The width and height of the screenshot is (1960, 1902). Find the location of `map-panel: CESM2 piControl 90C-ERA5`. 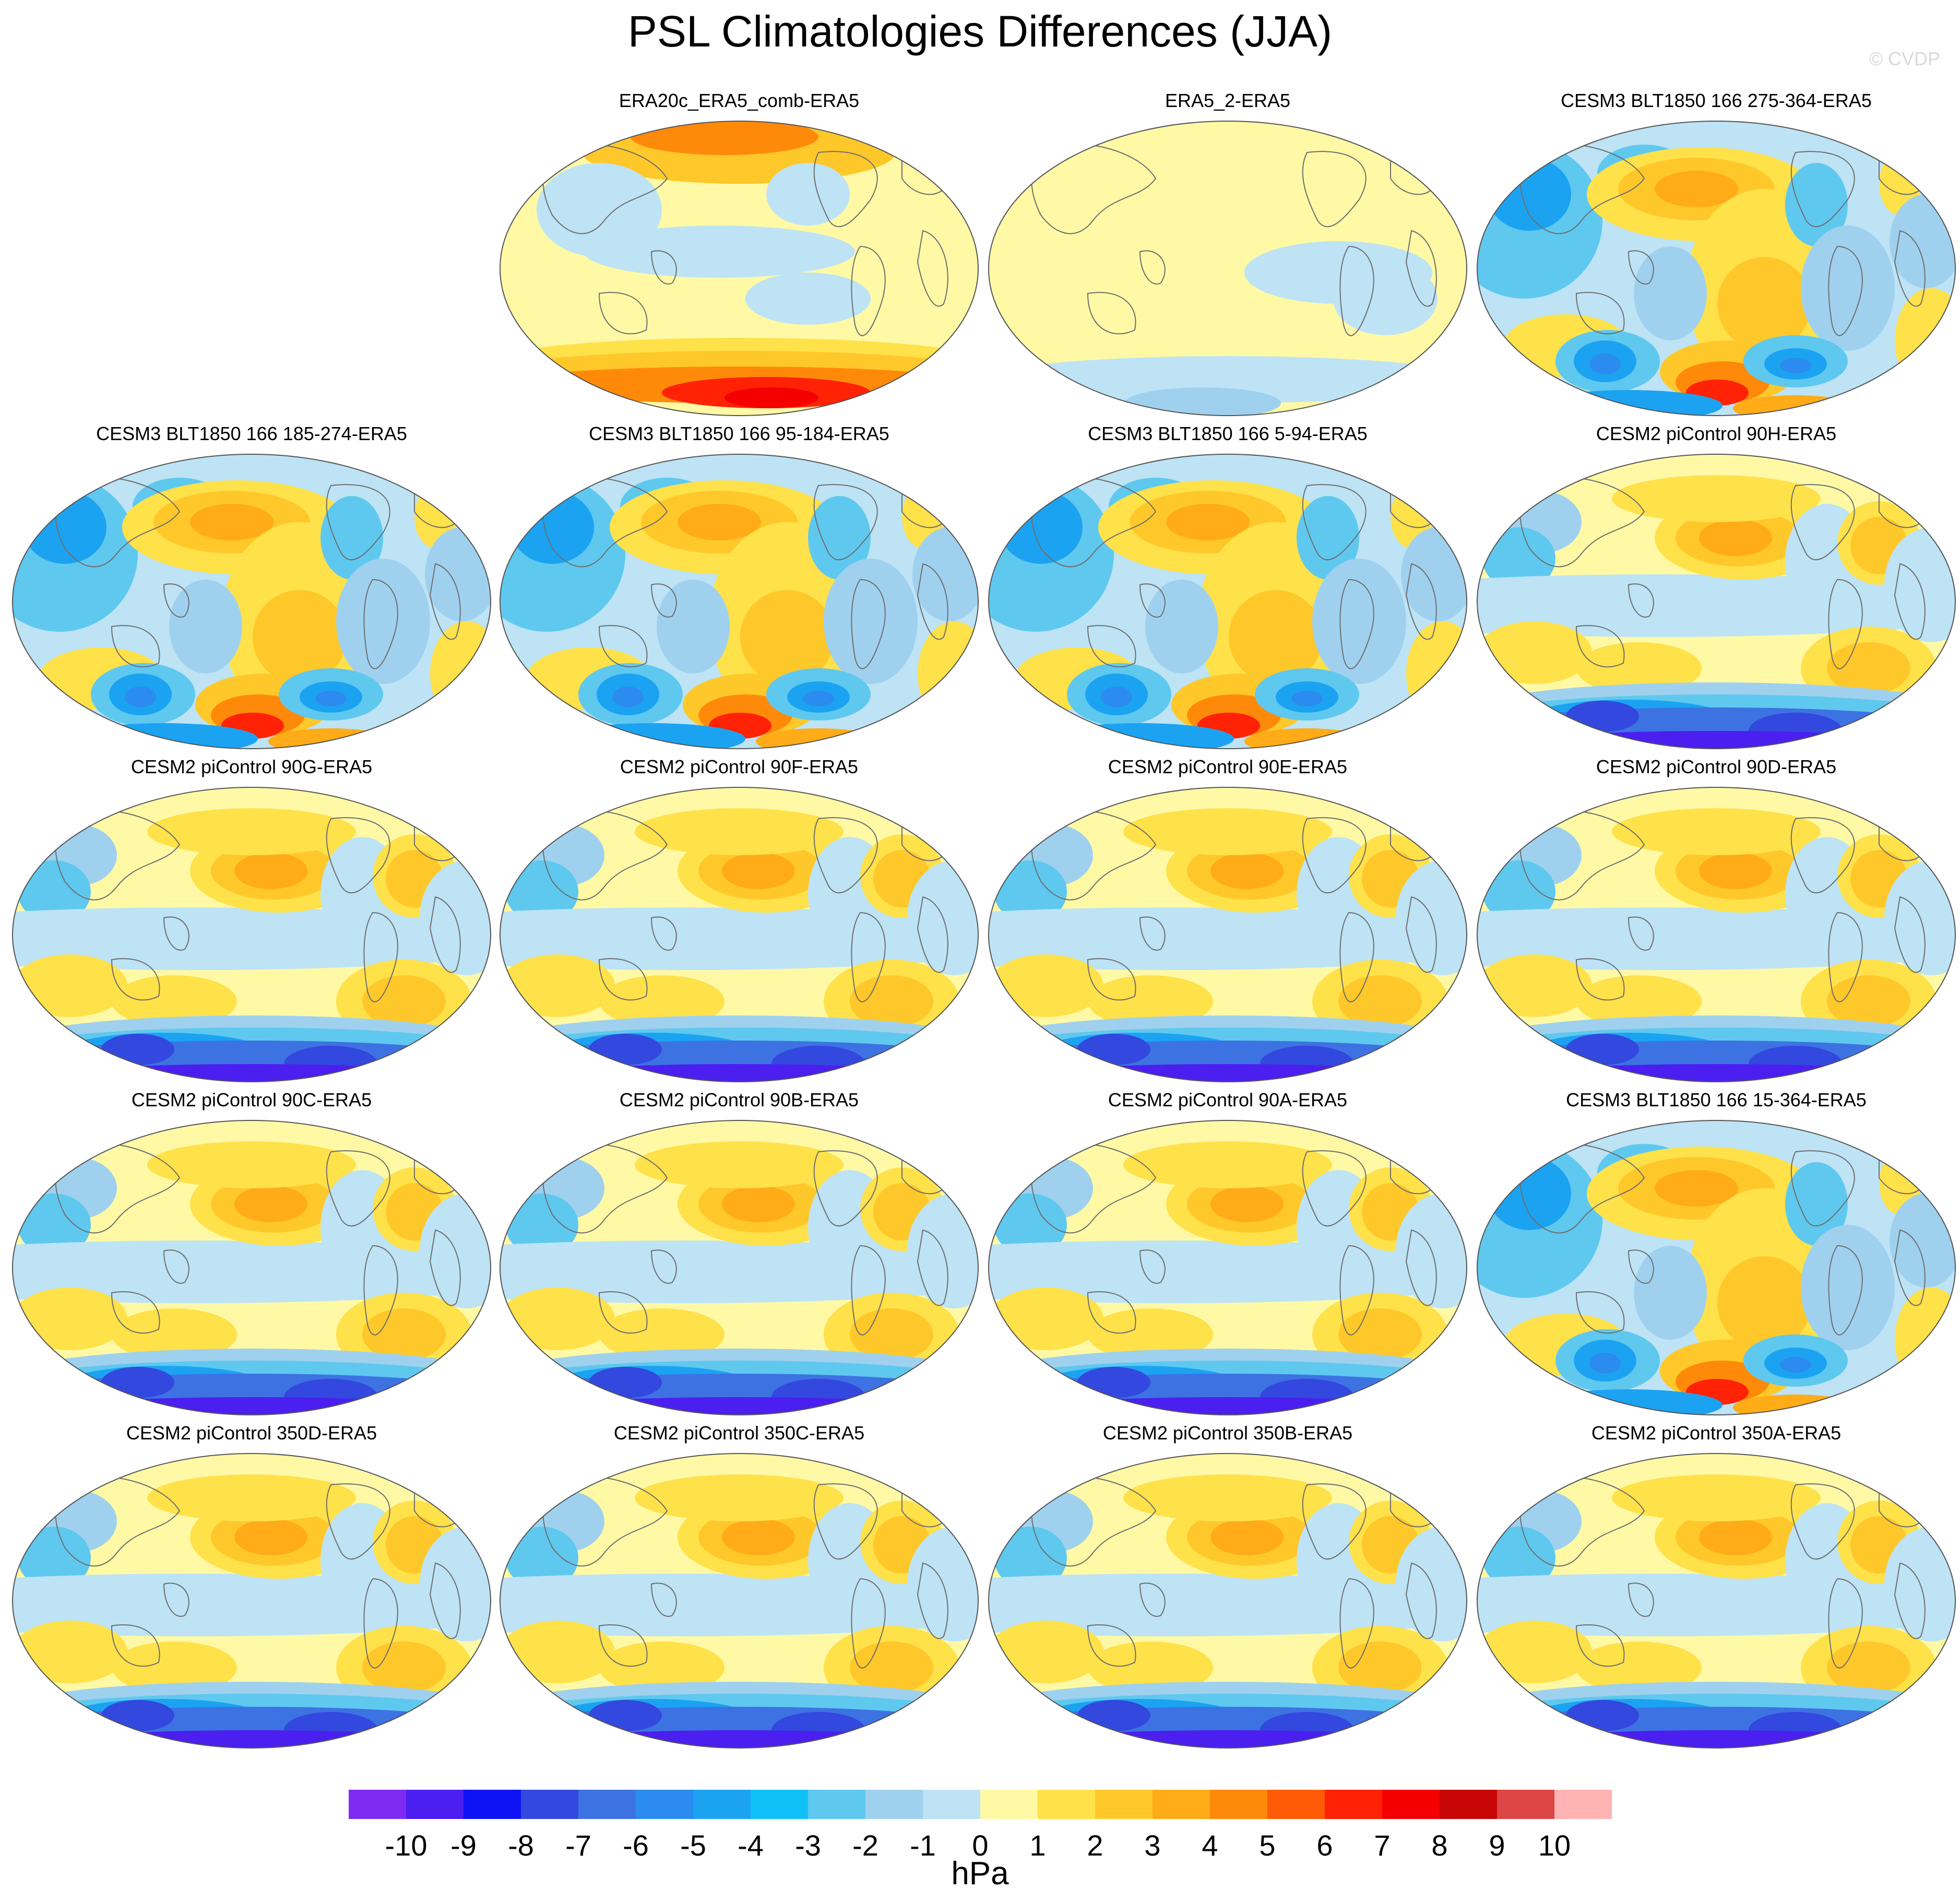

map-panel: CESM2 piControl 90C-ERA5 is located at coordinates (251, 1256).